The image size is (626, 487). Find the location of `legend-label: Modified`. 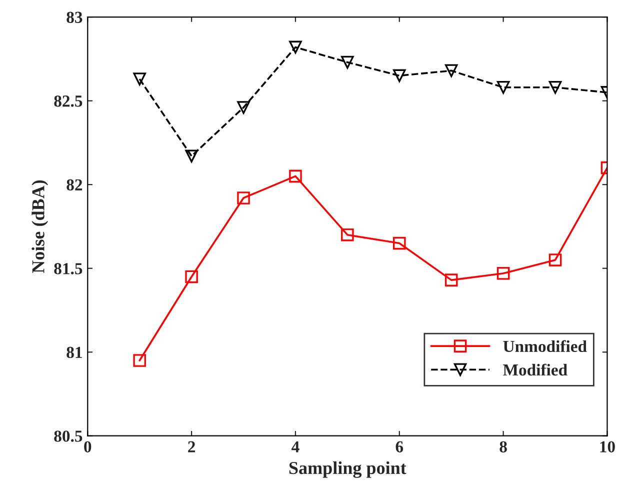

legend-label: Modified is located at coordinates (535, 370).